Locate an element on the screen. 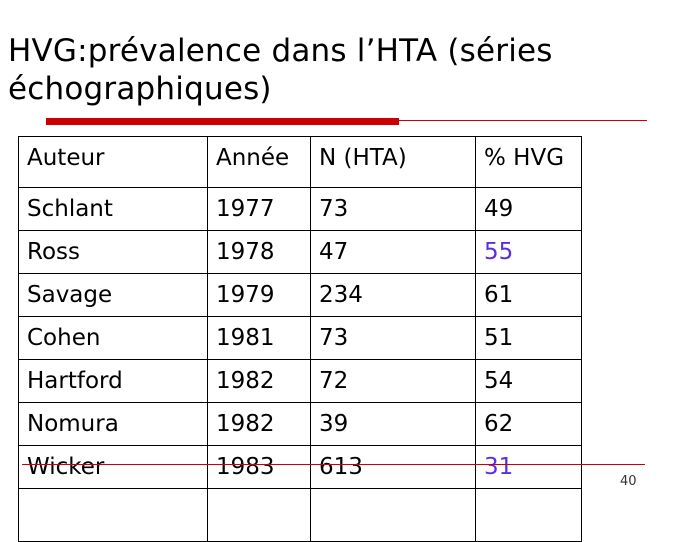 This screenshot has width=689, height=542. cell-author: Savage is located at coordinates (113, 295).